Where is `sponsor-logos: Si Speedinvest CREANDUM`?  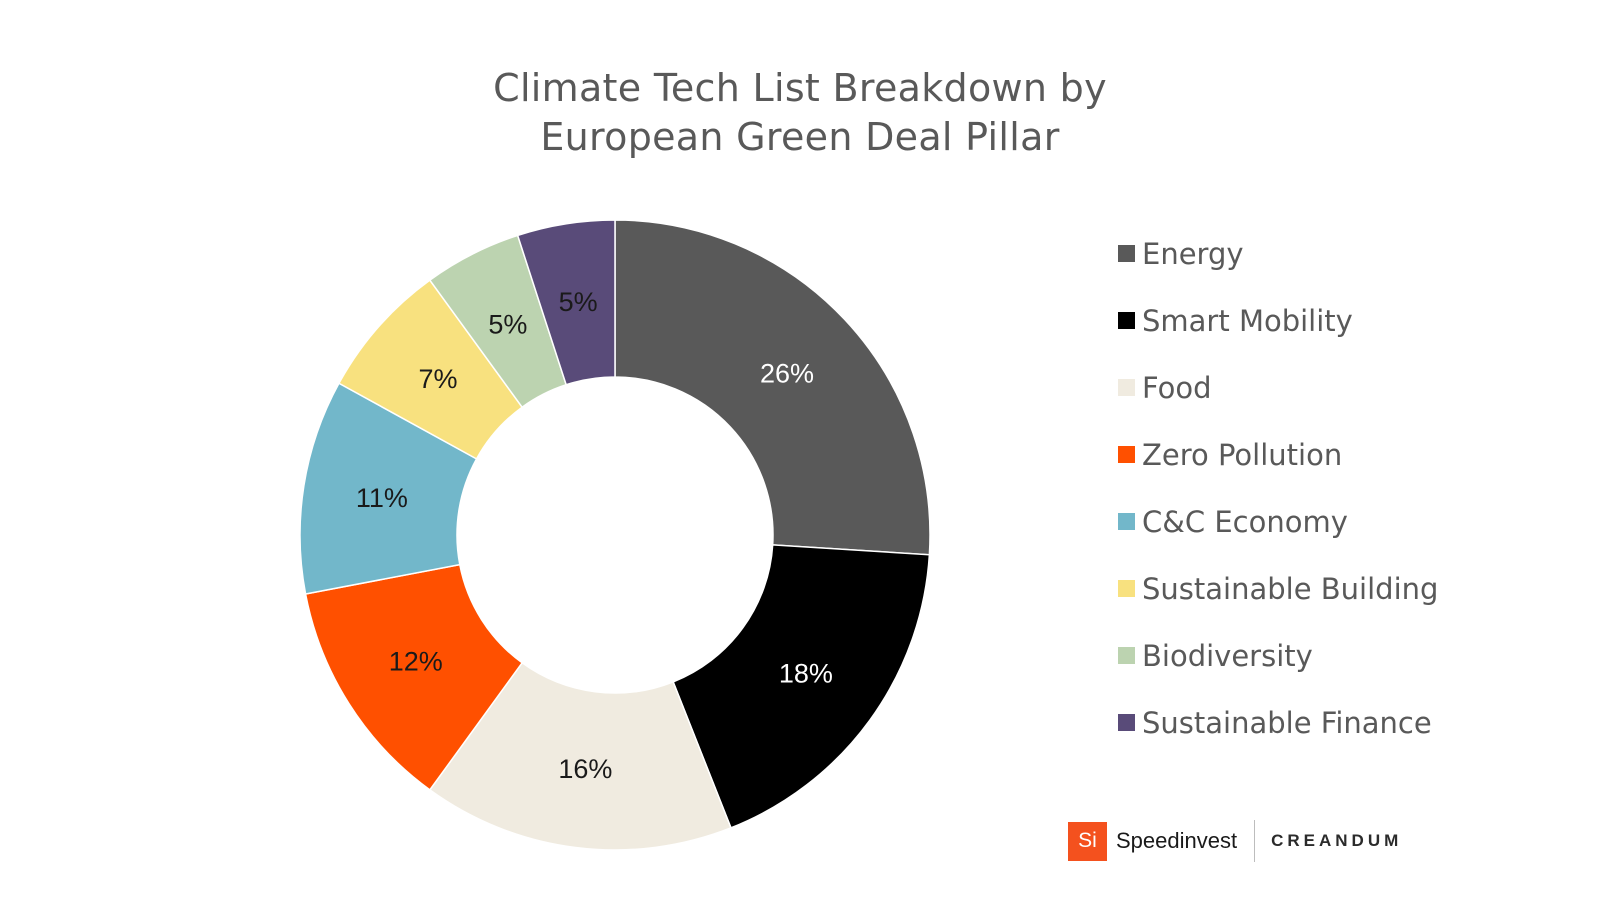
sponsor-logos: Si Speedinvest CREANDUM is located at coordinates (1235, 841).